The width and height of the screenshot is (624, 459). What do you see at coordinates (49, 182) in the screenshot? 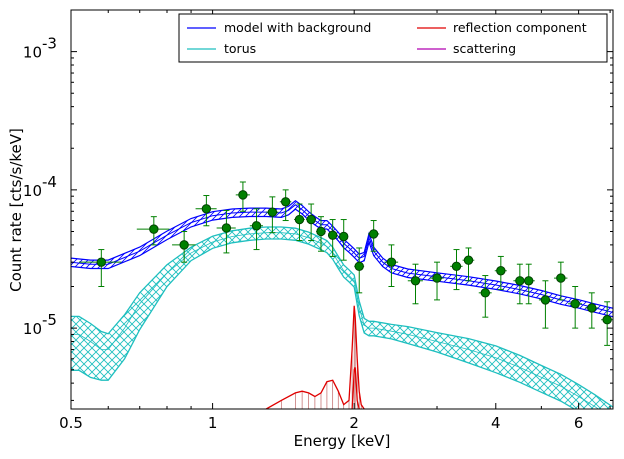
I see `y-tick-exponent: -4` at bounding box center [49, 182].